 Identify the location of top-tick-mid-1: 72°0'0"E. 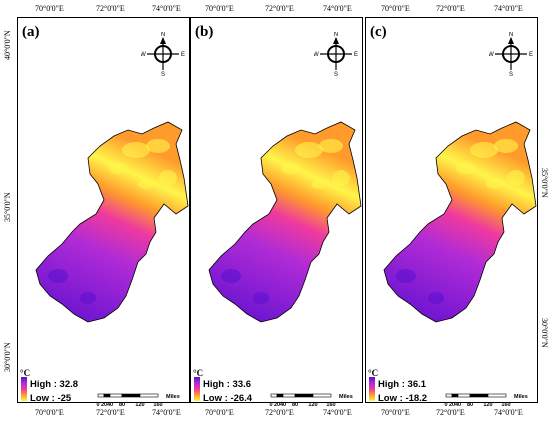
(110, 8).